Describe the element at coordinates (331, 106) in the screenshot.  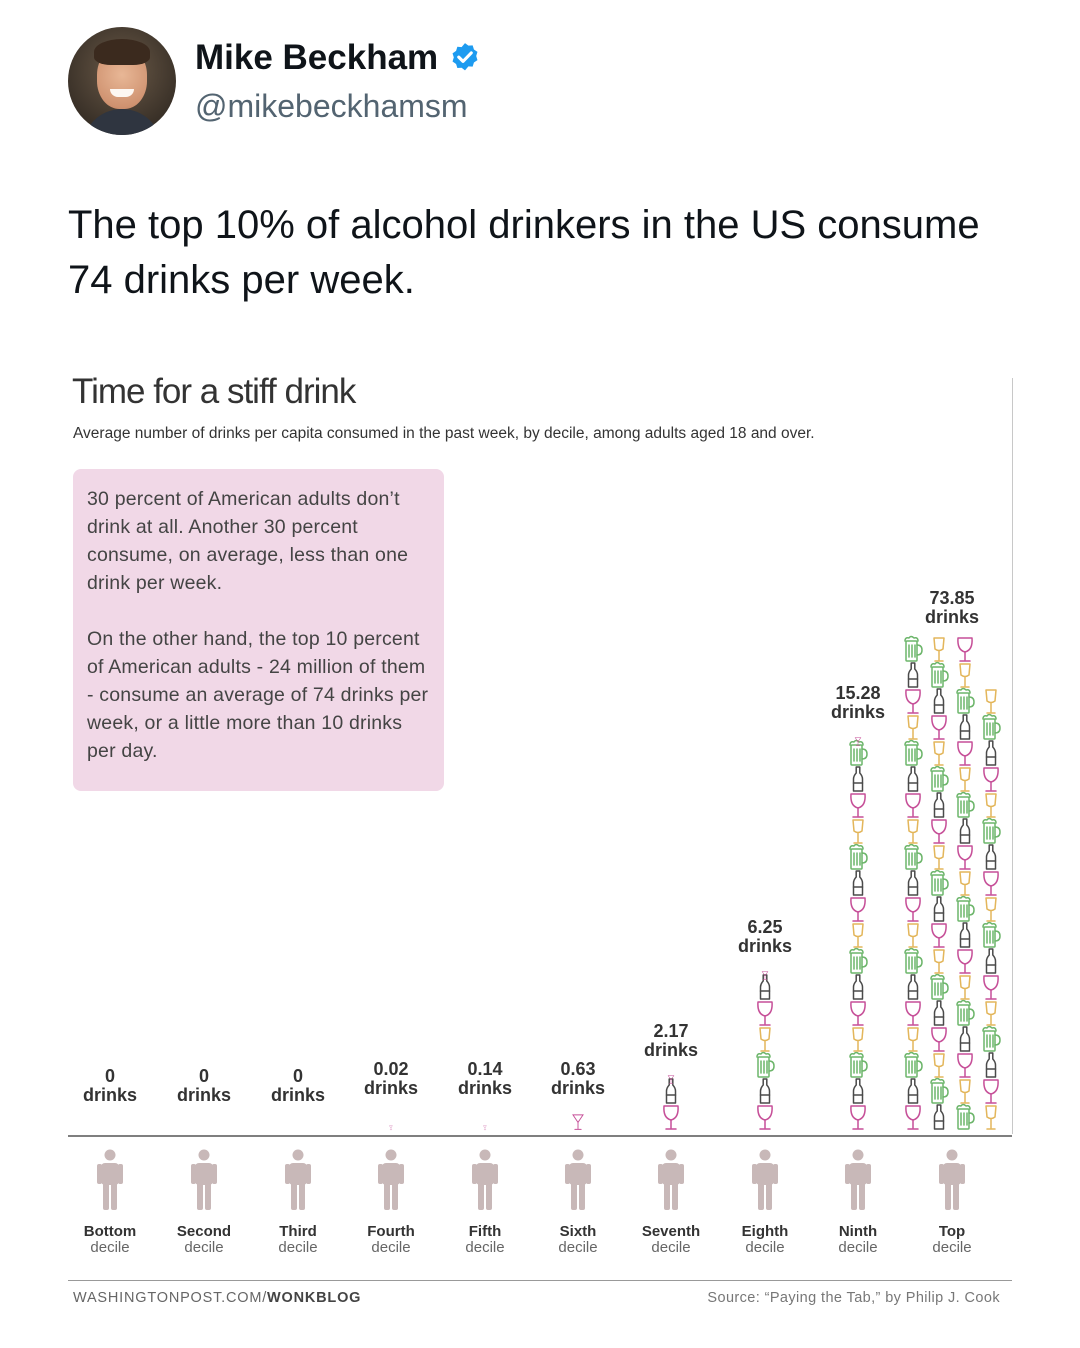
I see `user-handle: @mikebeckhamsm` at that location.